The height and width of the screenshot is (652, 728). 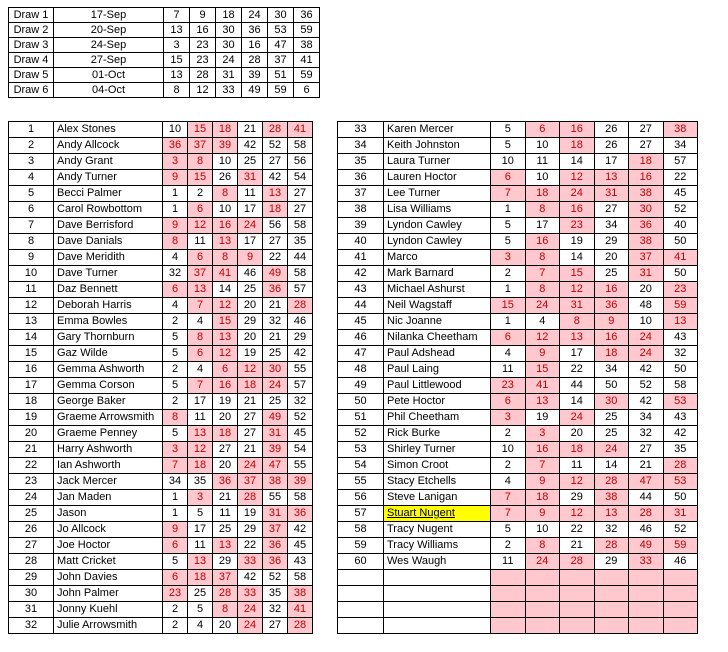 I want to click on draw-number-cell: 15, so click(x=176, y=60).